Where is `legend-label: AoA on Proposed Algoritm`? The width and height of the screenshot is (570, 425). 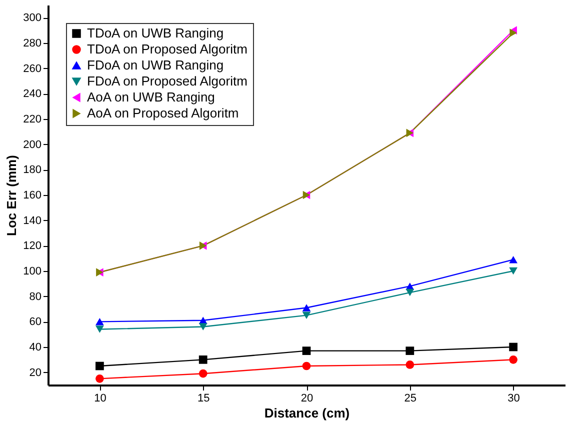
legend-label: AoA on Proposed Algoritm is located at coordinates (163, 113).